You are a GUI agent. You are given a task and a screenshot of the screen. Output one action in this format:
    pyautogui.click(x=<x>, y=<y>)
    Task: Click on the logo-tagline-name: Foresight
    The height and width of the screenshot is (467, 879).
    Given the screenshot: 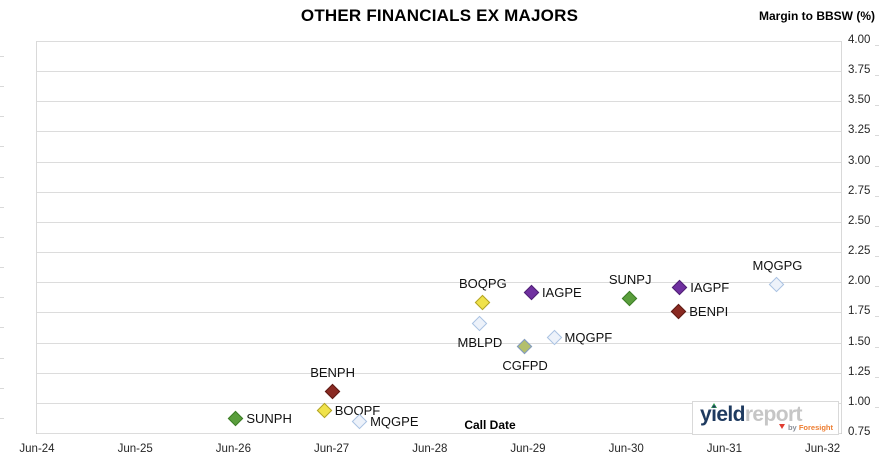 What is the action you would take?
    pyautogui.click(x=815, y=427)
    